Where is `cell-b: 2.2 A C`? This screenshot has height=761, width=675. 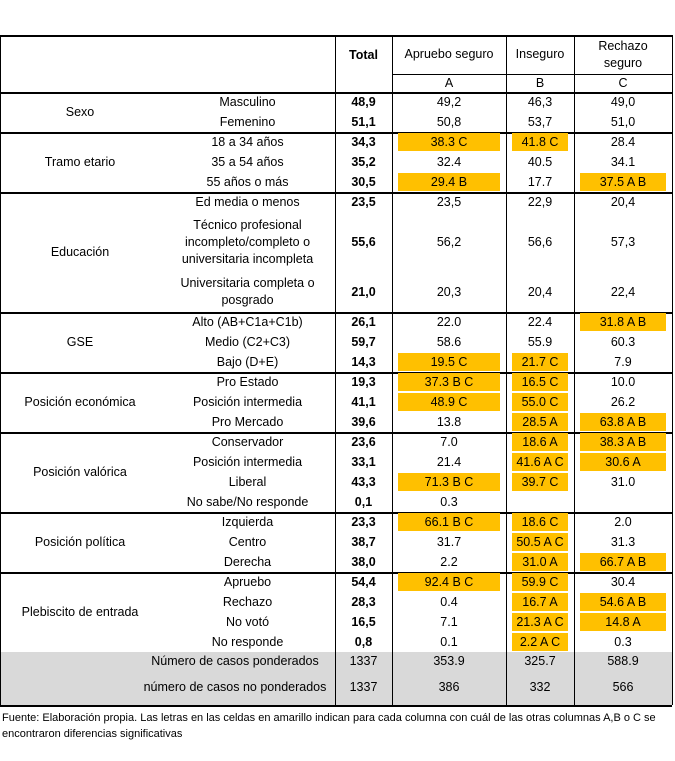 cell-b: 2.2 A C is located at coordinates (540, 642).